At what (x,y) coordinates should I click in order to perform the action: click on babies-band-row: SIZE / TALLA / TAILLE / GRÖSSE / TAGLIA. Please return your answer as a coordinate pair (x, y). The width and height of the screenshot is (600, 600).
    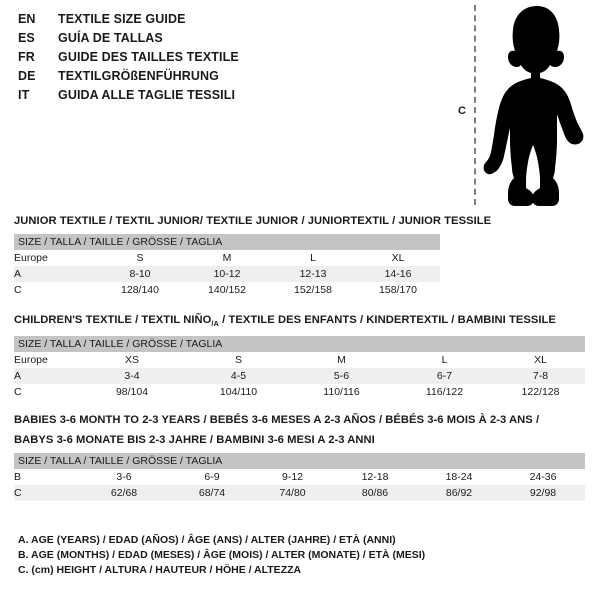
    Looking at the image, I should click on (299, 461).